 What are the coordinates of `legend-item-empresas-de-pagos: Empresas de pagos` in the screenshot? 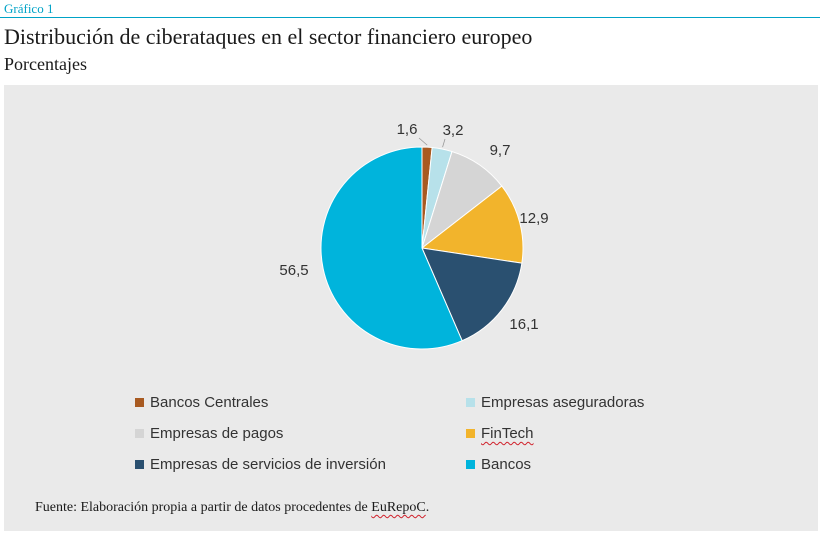 It's located at (209, 433).